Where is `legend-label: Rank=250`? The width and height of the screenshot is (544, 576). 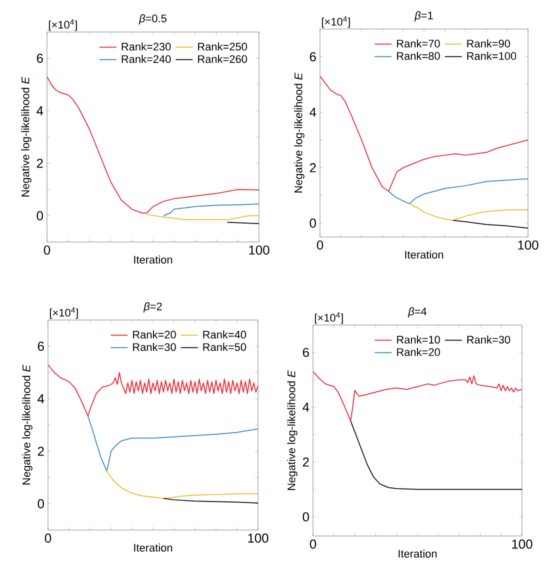
legend-label: Rank=250 is located at coordinates (223, 46).